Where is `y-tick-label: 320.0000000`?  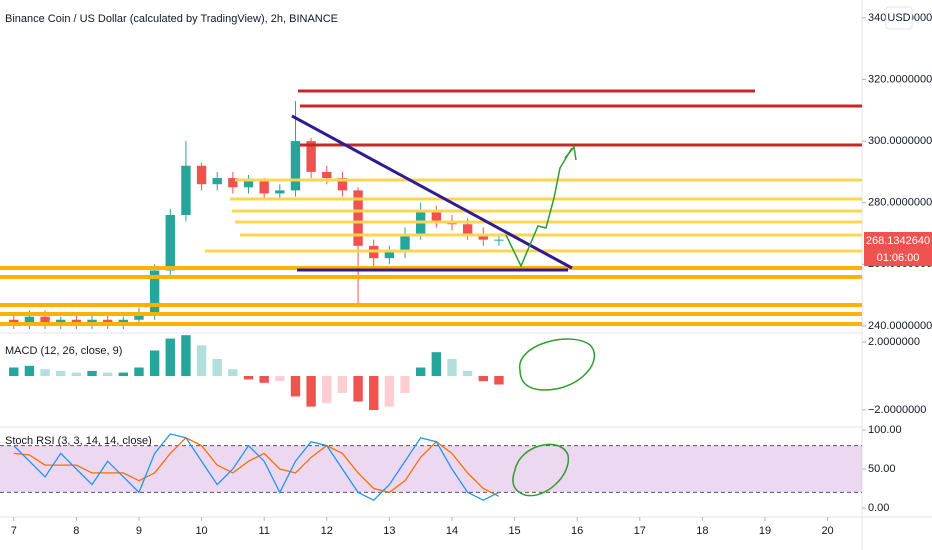 y-tick-label: 320.0000000 is located at coordinates (900, 79).